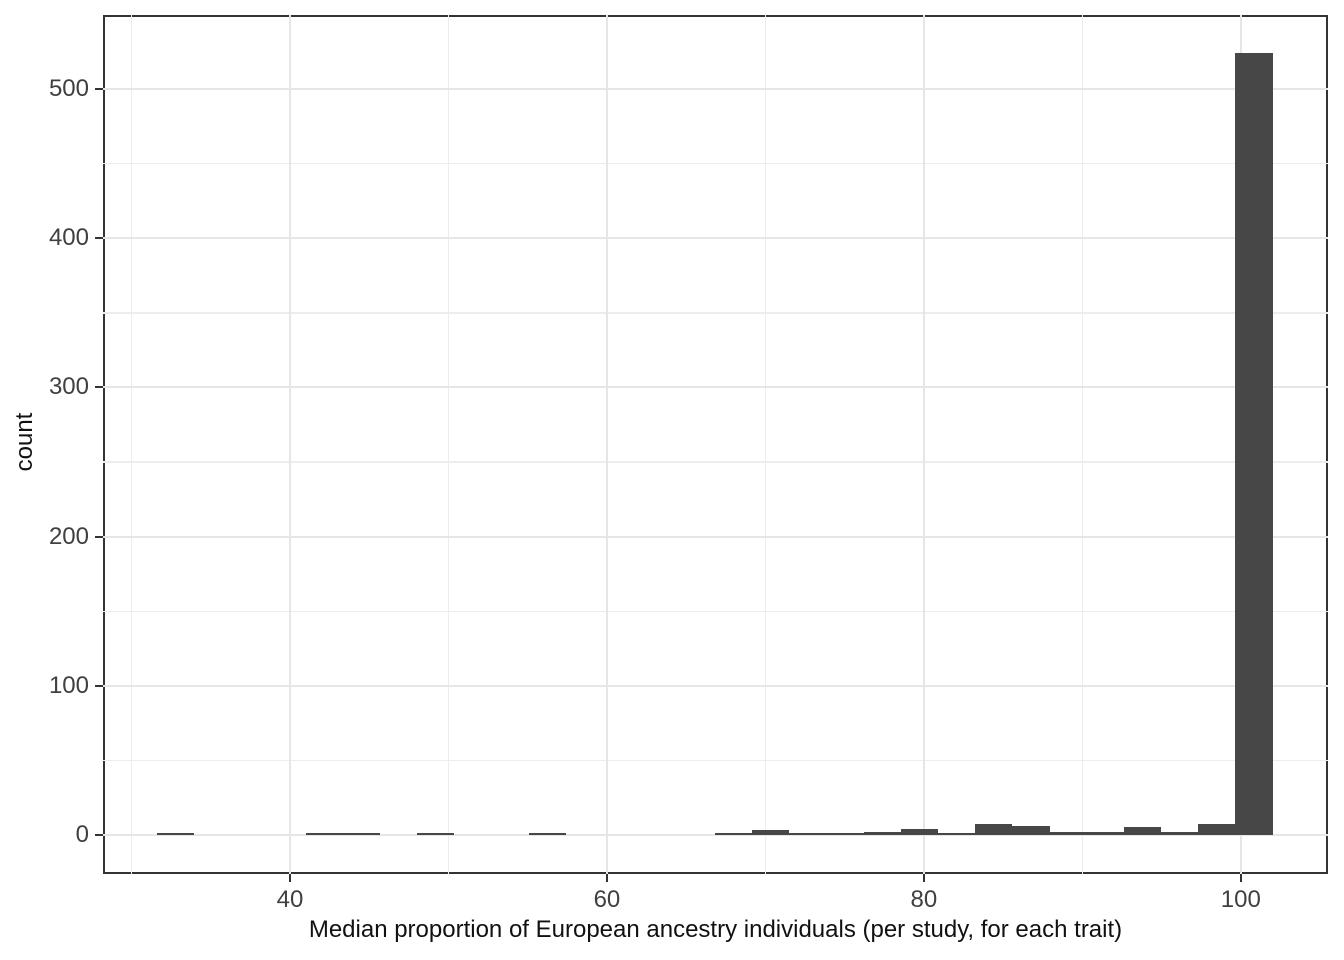 The image size is (1344, 960). What do you see at coordinates (82, 834) in the screenshot?
I see `y-tick-label: 0` at bounding box center [82, 834].